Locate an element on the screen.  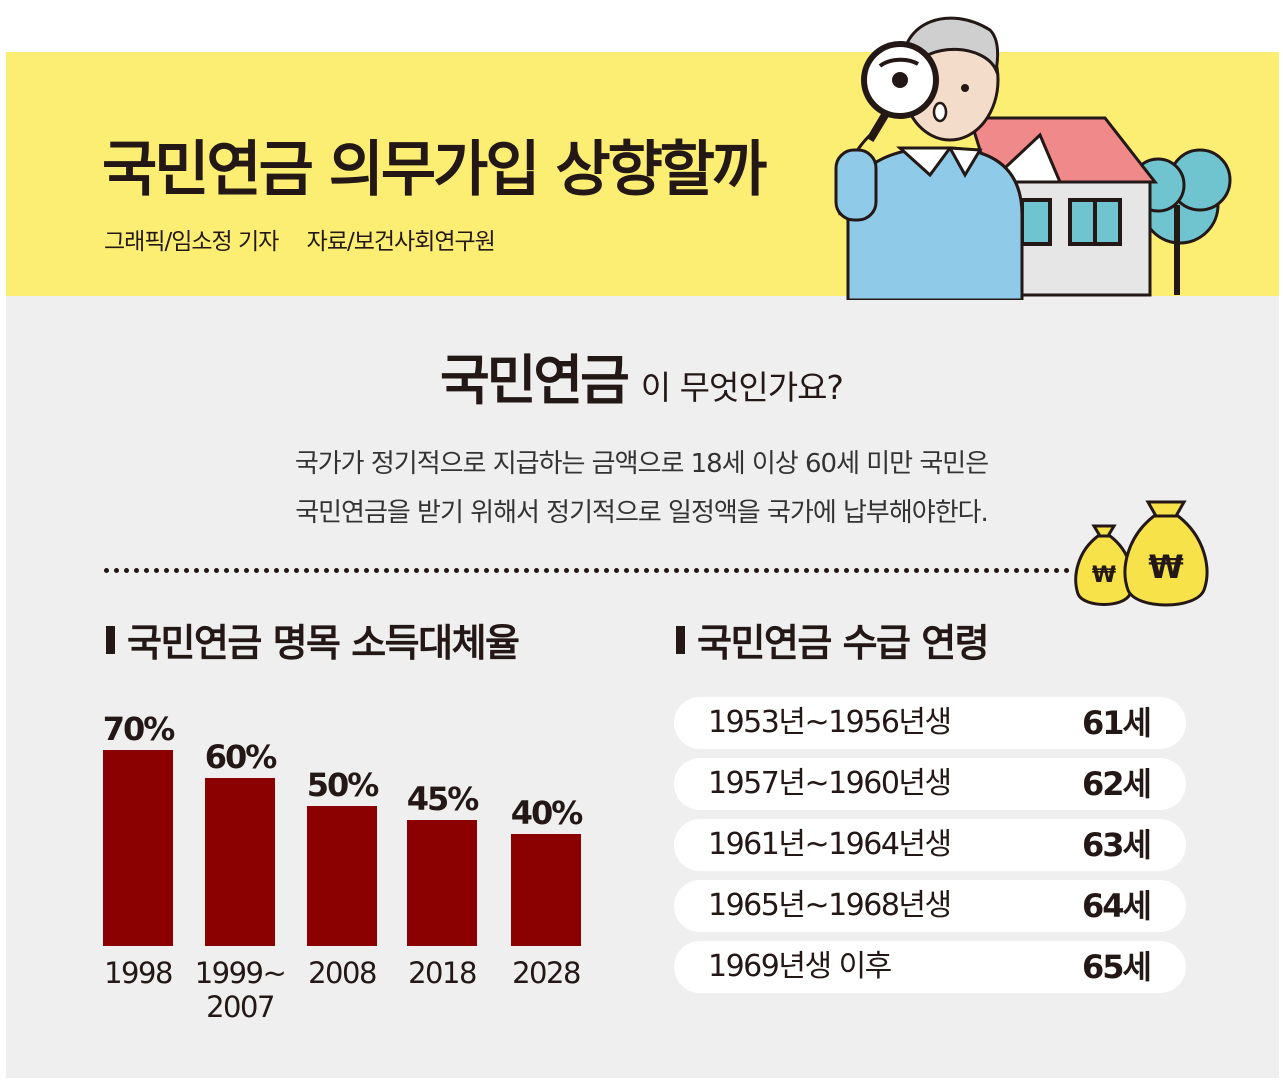
birth-year-range: 1965년~1968년생 is located at coordinates (830, 905).